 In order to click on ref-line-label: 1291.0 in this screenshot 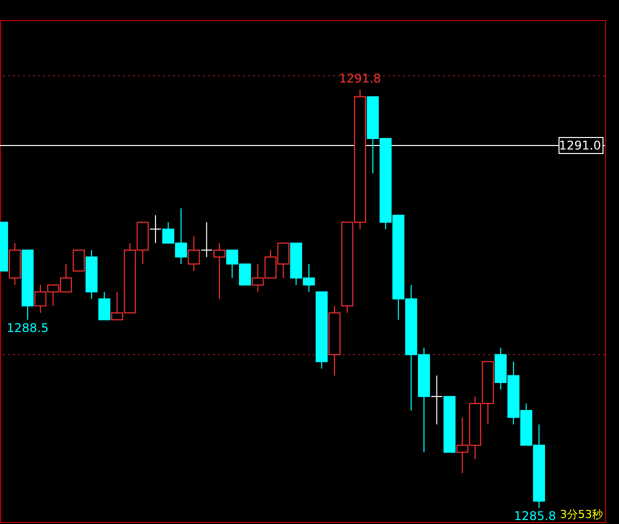, I will do `click(580, 145)`.